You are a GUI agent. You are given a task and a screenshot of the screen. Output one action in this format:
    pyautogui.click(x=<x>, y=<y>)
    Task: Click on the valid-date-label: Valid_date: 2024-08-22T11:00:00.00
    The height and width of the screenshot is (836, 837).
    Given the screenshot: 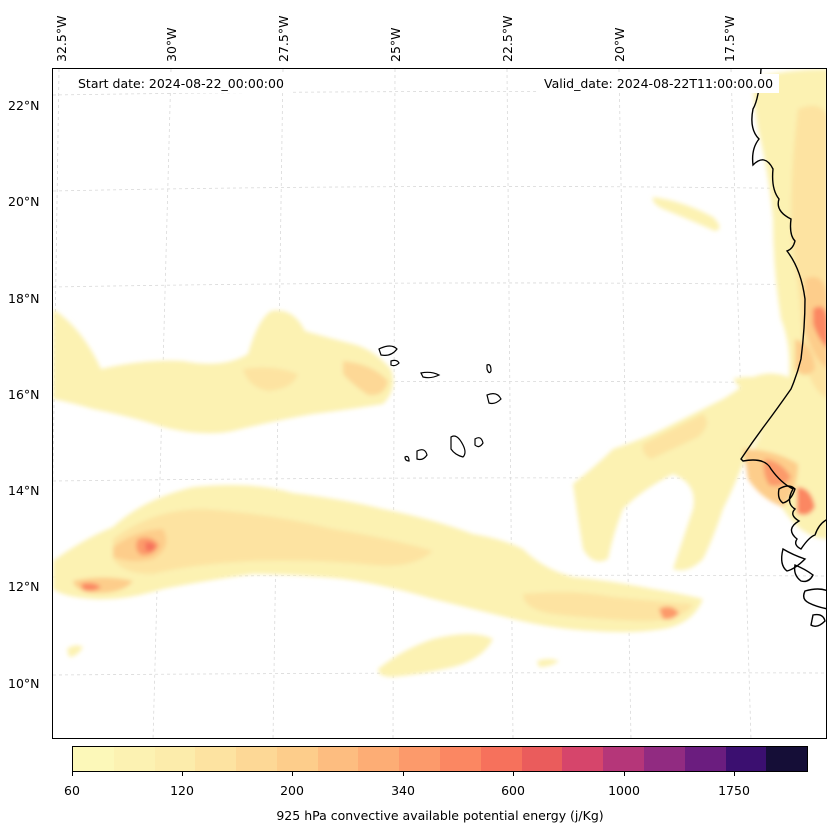 What is the action you would take?
    pyautogui.click(x=659, y=83)
    